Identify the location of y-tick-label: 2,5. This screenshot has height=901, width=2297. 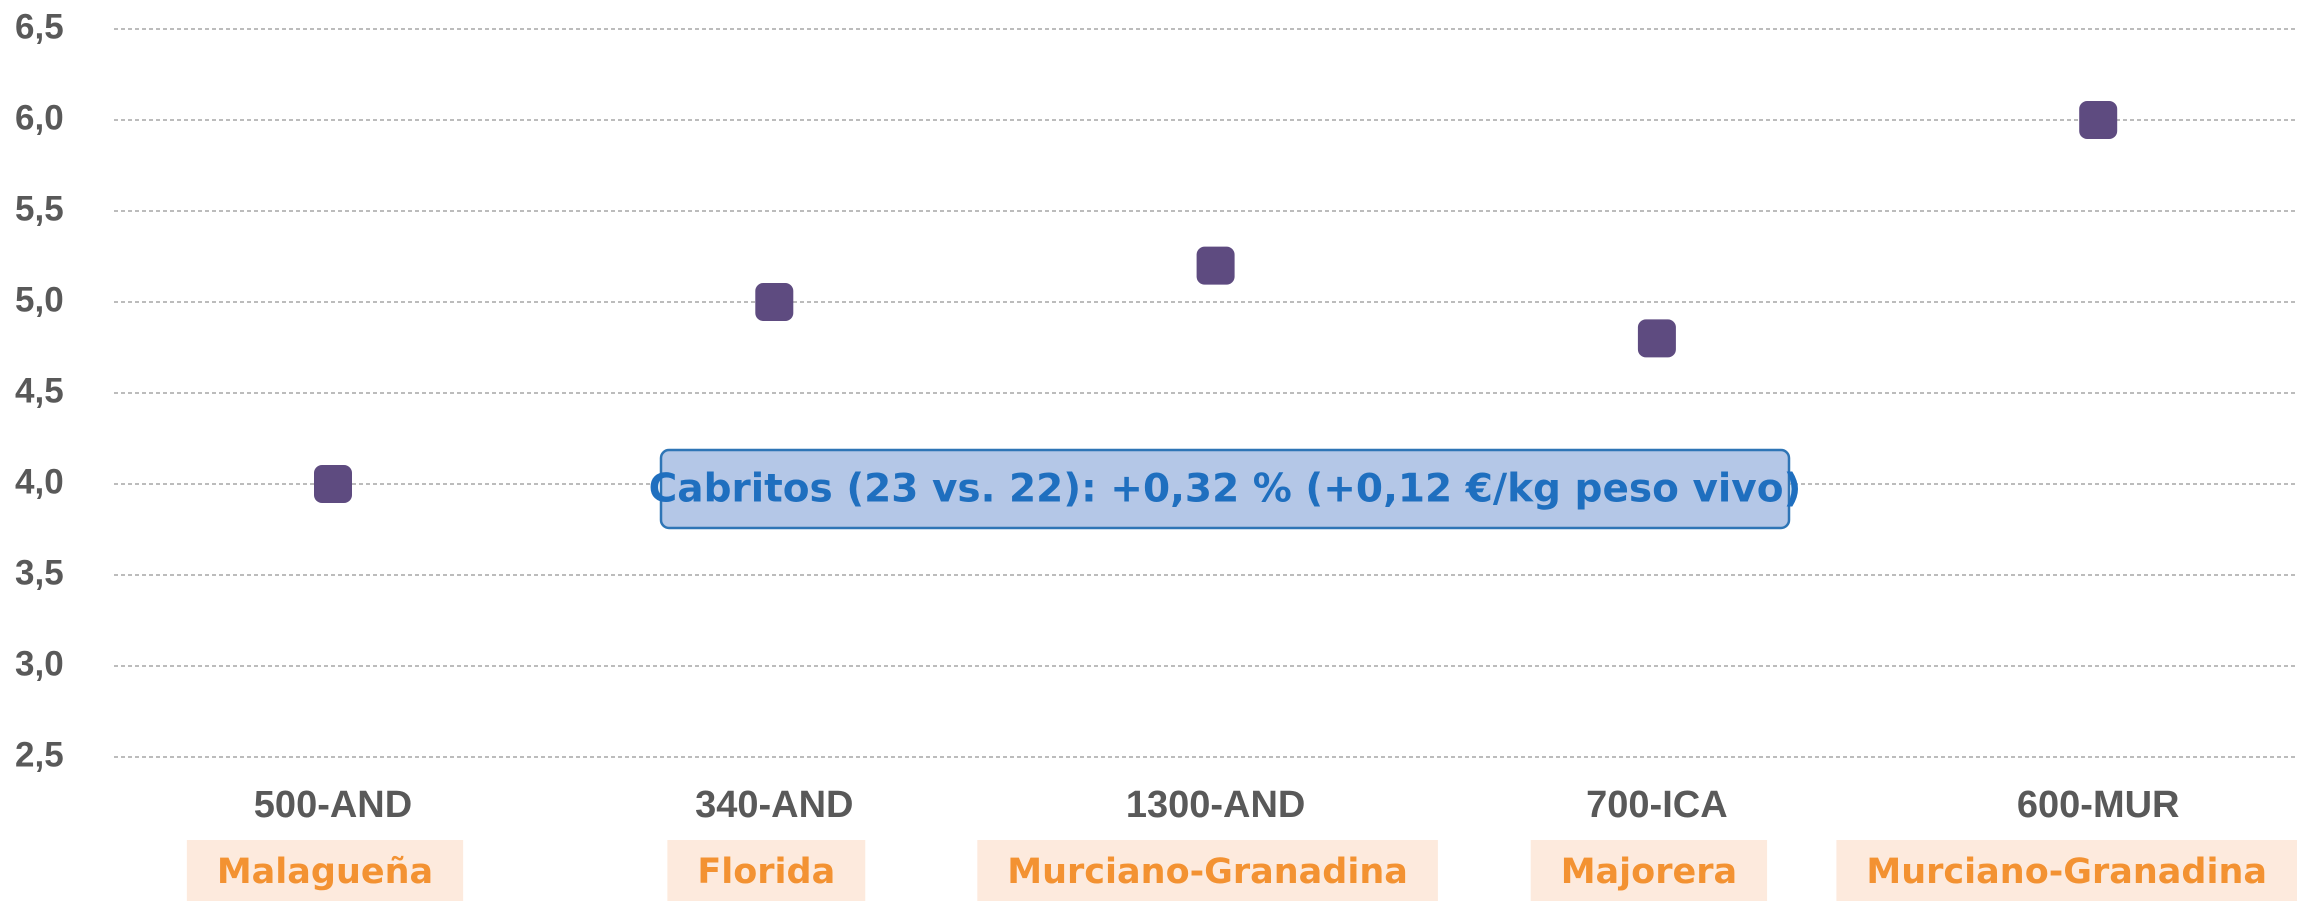
(39, 754).